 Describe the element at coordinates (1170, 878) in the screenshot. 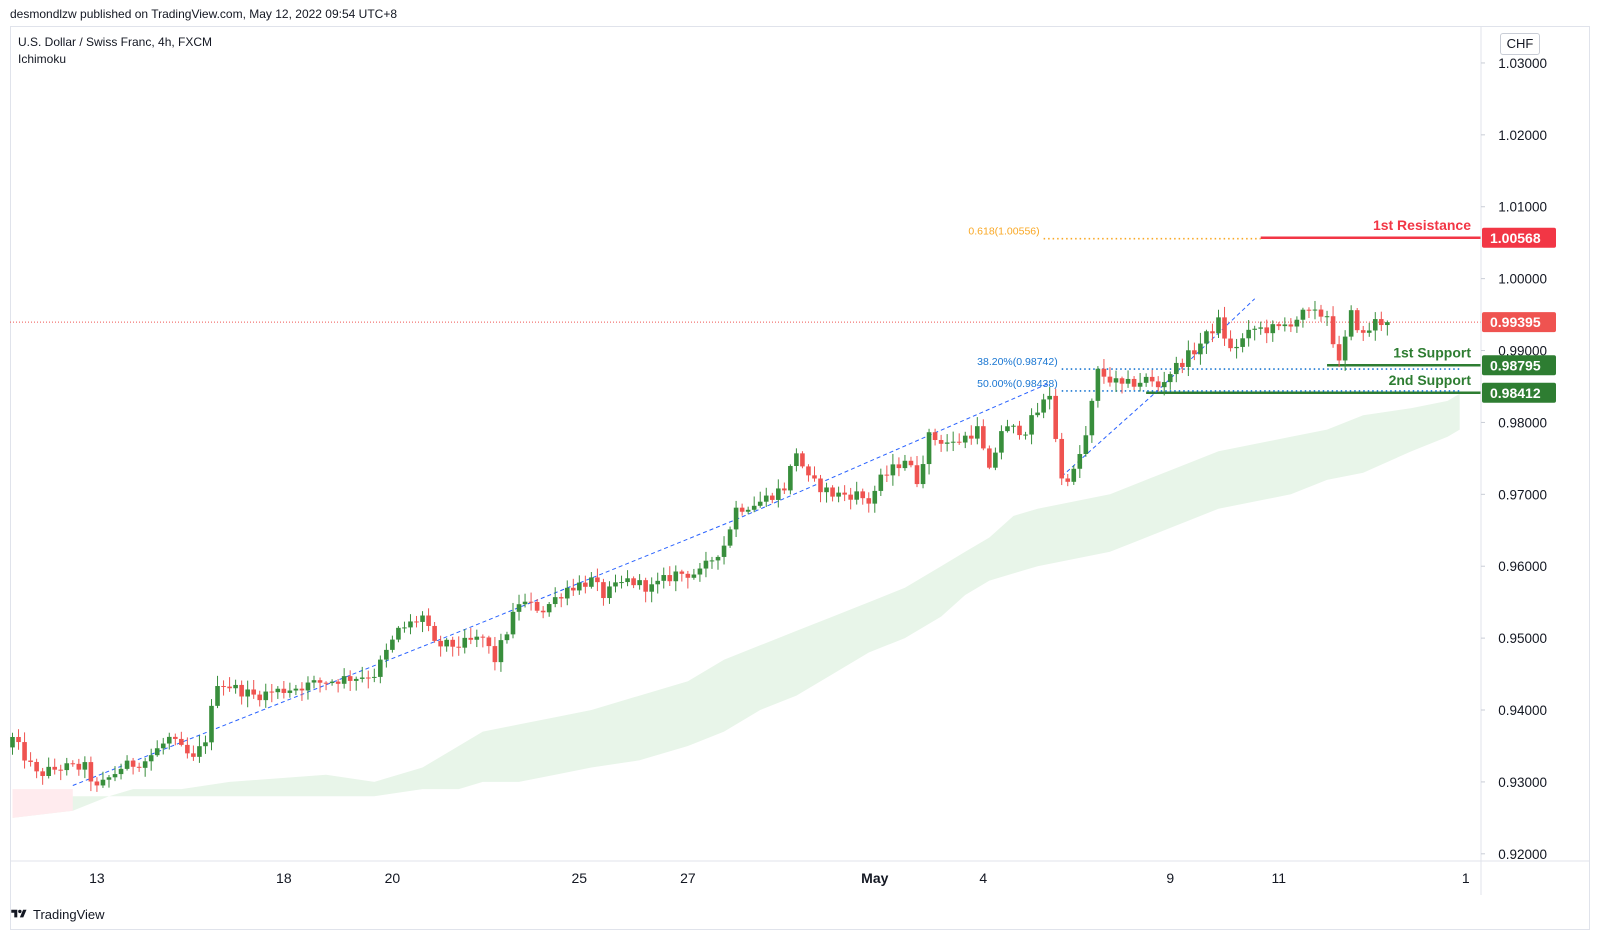

I see `x-tick-label: 9` at that location.